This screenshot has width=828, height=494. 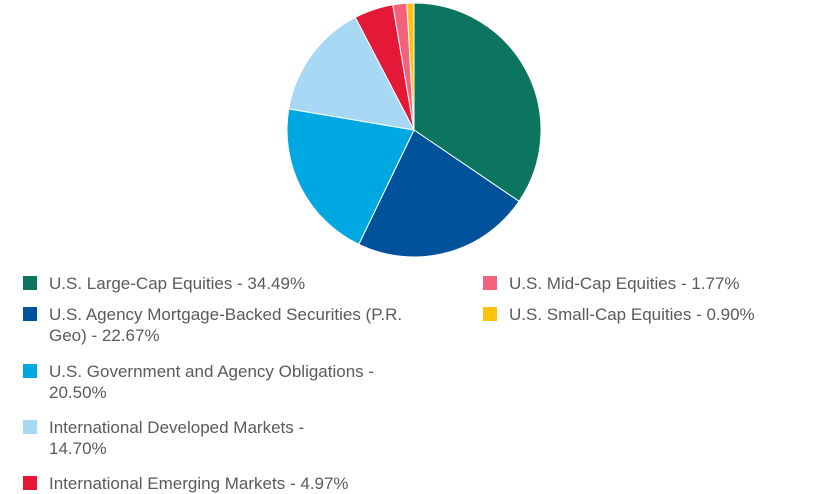 What do you see at coordinates (177, 438) in the screenshot?
I see `legend-label: International Developed Markets - 14.70%` at bounding box center [177, 438].